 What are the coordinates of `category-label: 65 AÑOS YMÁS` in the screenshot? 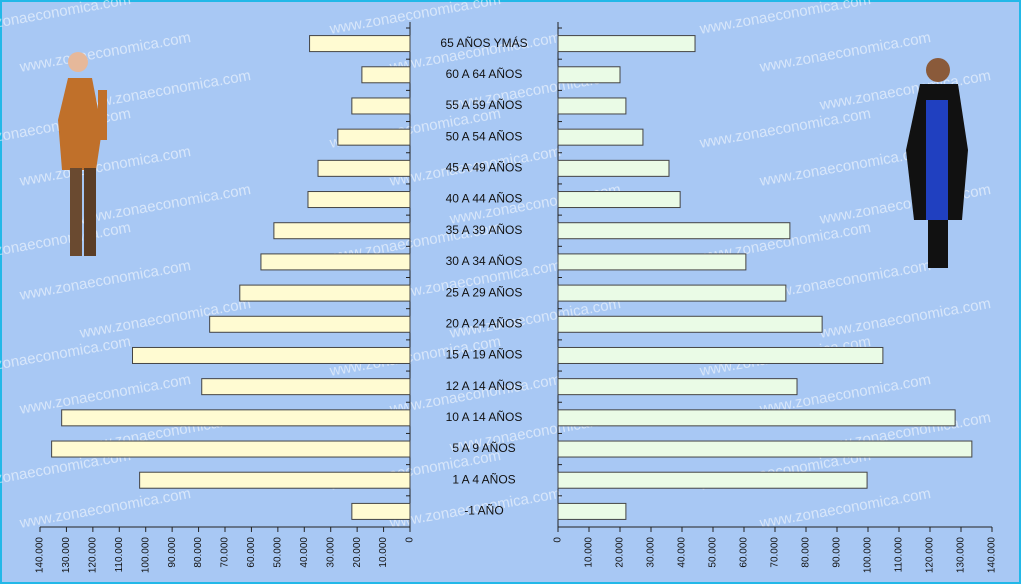 It's located at (483, 42).